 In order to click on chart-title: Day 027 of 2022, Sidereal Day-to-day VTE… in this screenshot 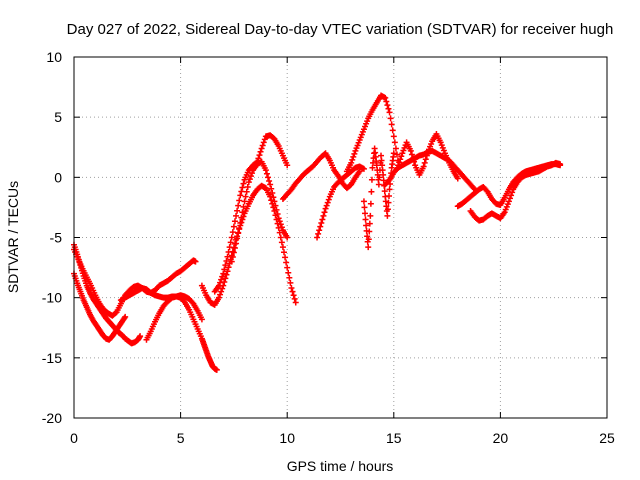, I will do `click(340, 29)`.